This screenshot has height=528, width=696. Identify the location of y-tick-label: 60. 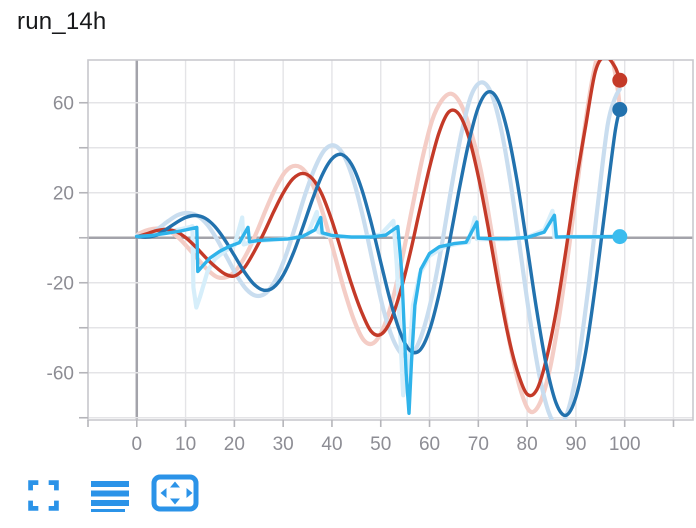
(63, 103).